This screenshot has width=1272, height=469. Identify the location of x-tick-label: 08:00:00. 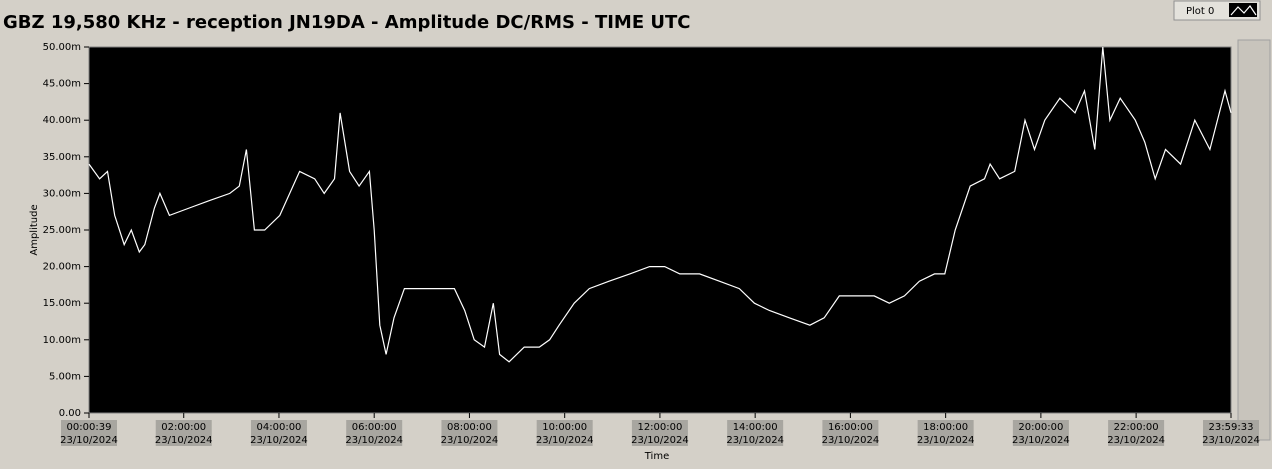
(469, 427).